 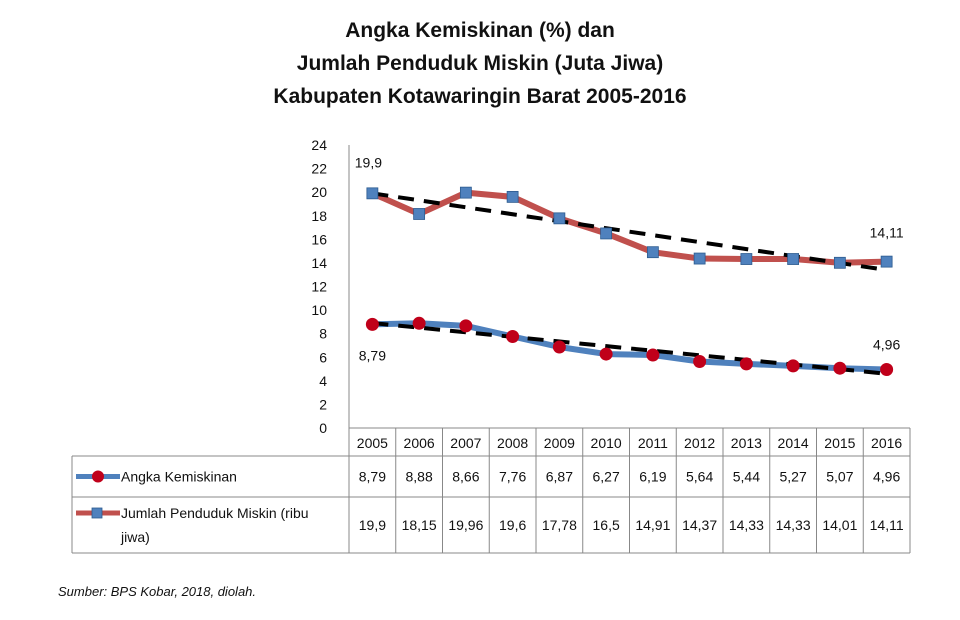 I want to click on table-value-cell: 5,27, so click(x=793, y=477).